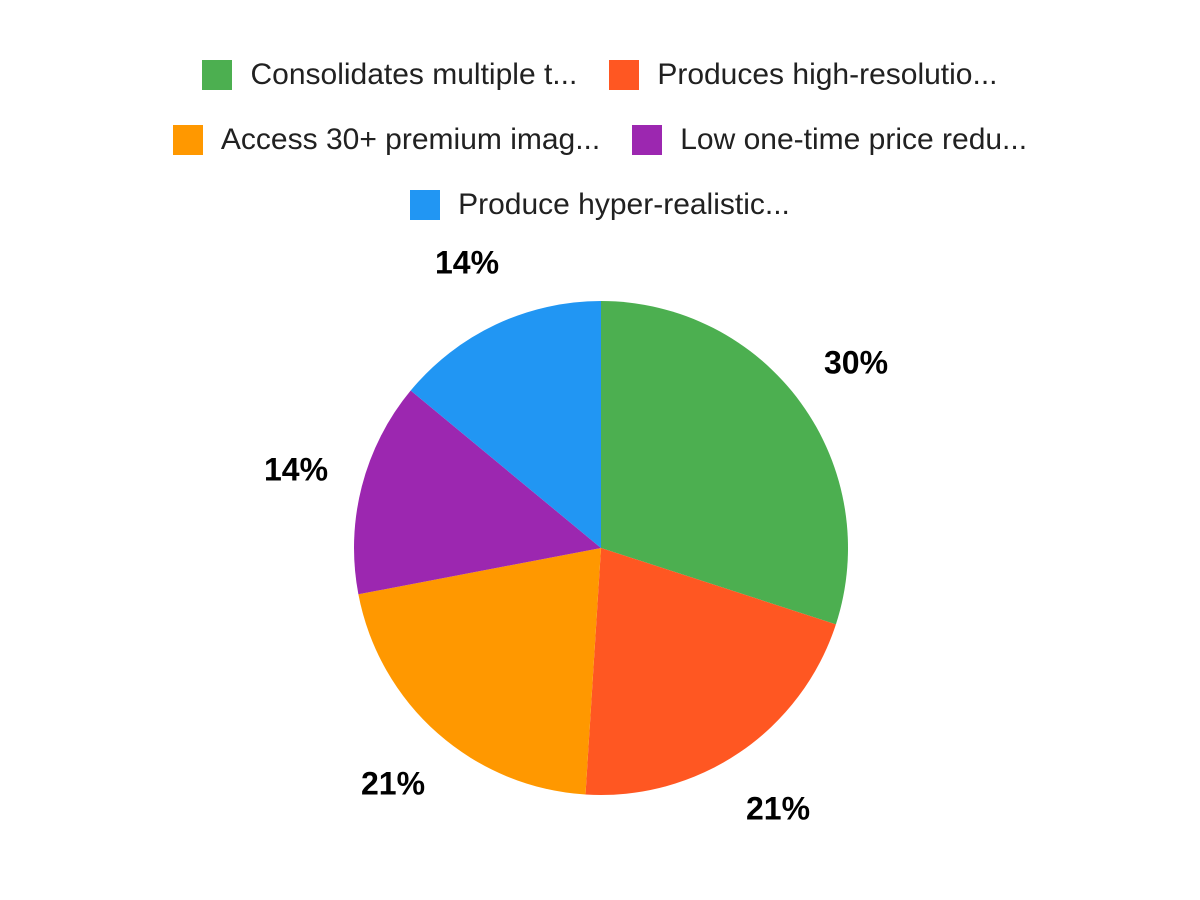 The height and width of the screenshot is (900, 1200). What do you see at coordinates (393, 783) in the screenshot?
I see `pie-percent-label-3: 21%` at bounding box center [393, 783].